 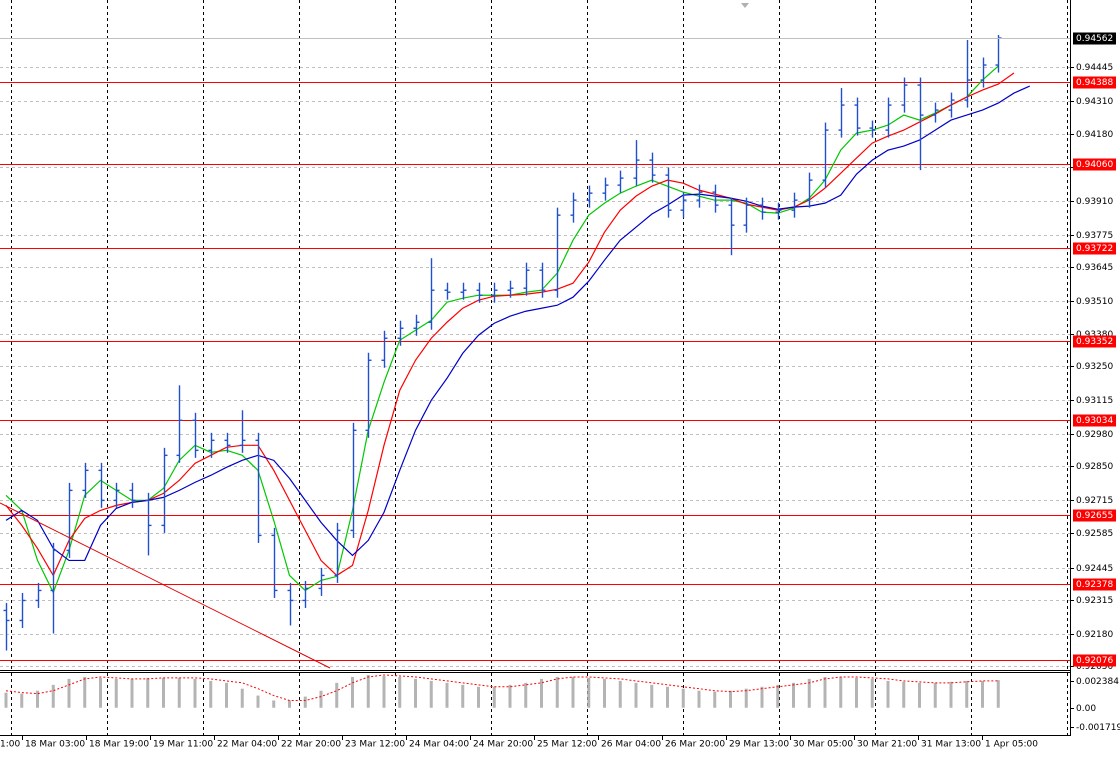 I want to click on level-label: 0.94060, so click(x=1094, y=165).